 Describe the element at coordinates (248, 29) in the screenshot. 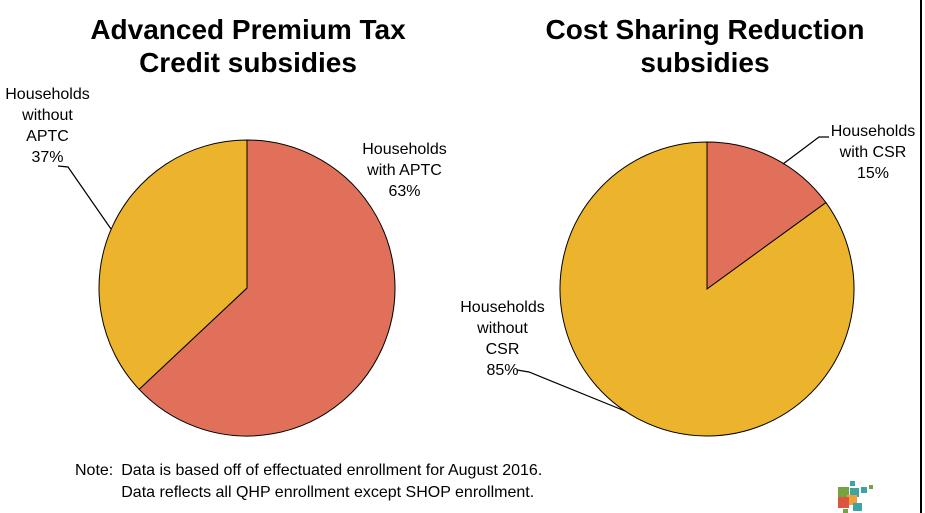

I see `title-line: Advanced Premium Tax` at that location.